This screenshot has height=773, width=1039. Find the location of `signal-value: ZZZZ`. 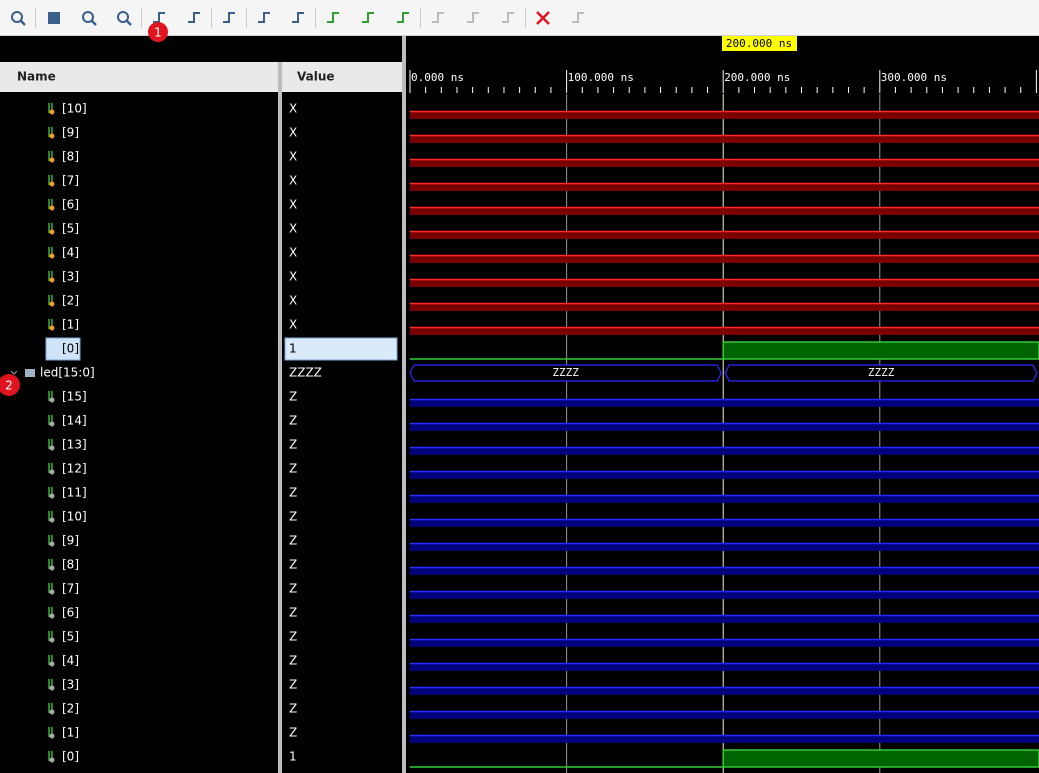

signal-value: ZZZZ is located at coordinates (305, 373).